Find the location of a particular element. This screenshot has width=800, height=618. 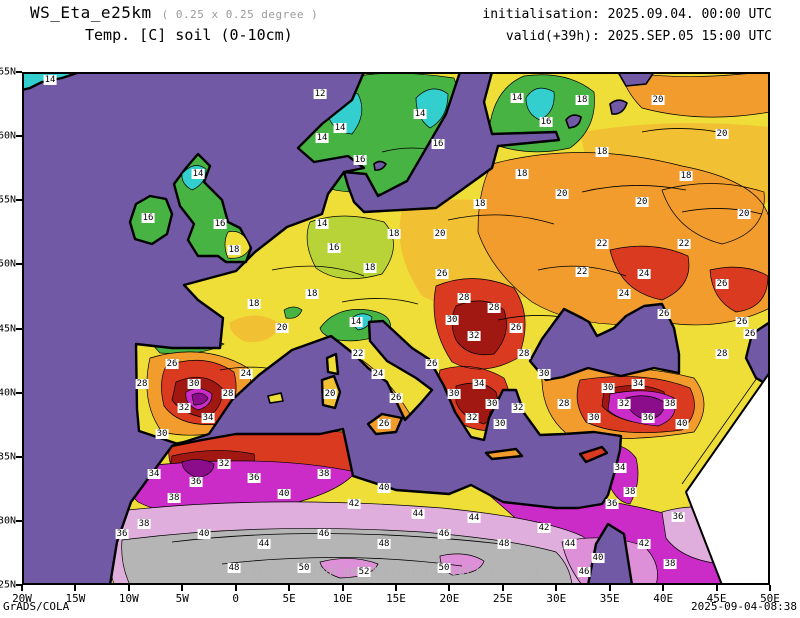

x-tick-label: 10E is located at coordinates (342, 598).